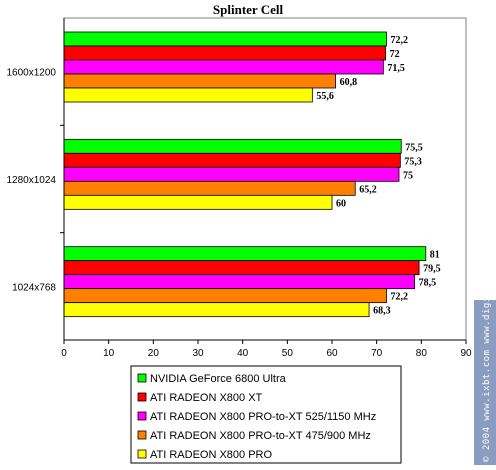  What do you see at coordinates (211, 455) in the screenshot?
I see `legend-label: ATI RADEON X800 PRO` at bounding box center [211, 455].